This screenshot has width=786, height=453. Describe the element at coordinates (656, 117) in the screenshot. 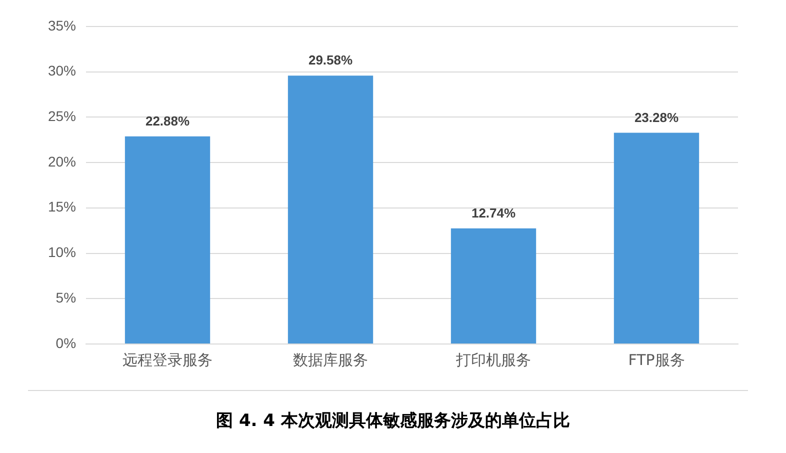

I see `data-label: 23.28%` at that location.